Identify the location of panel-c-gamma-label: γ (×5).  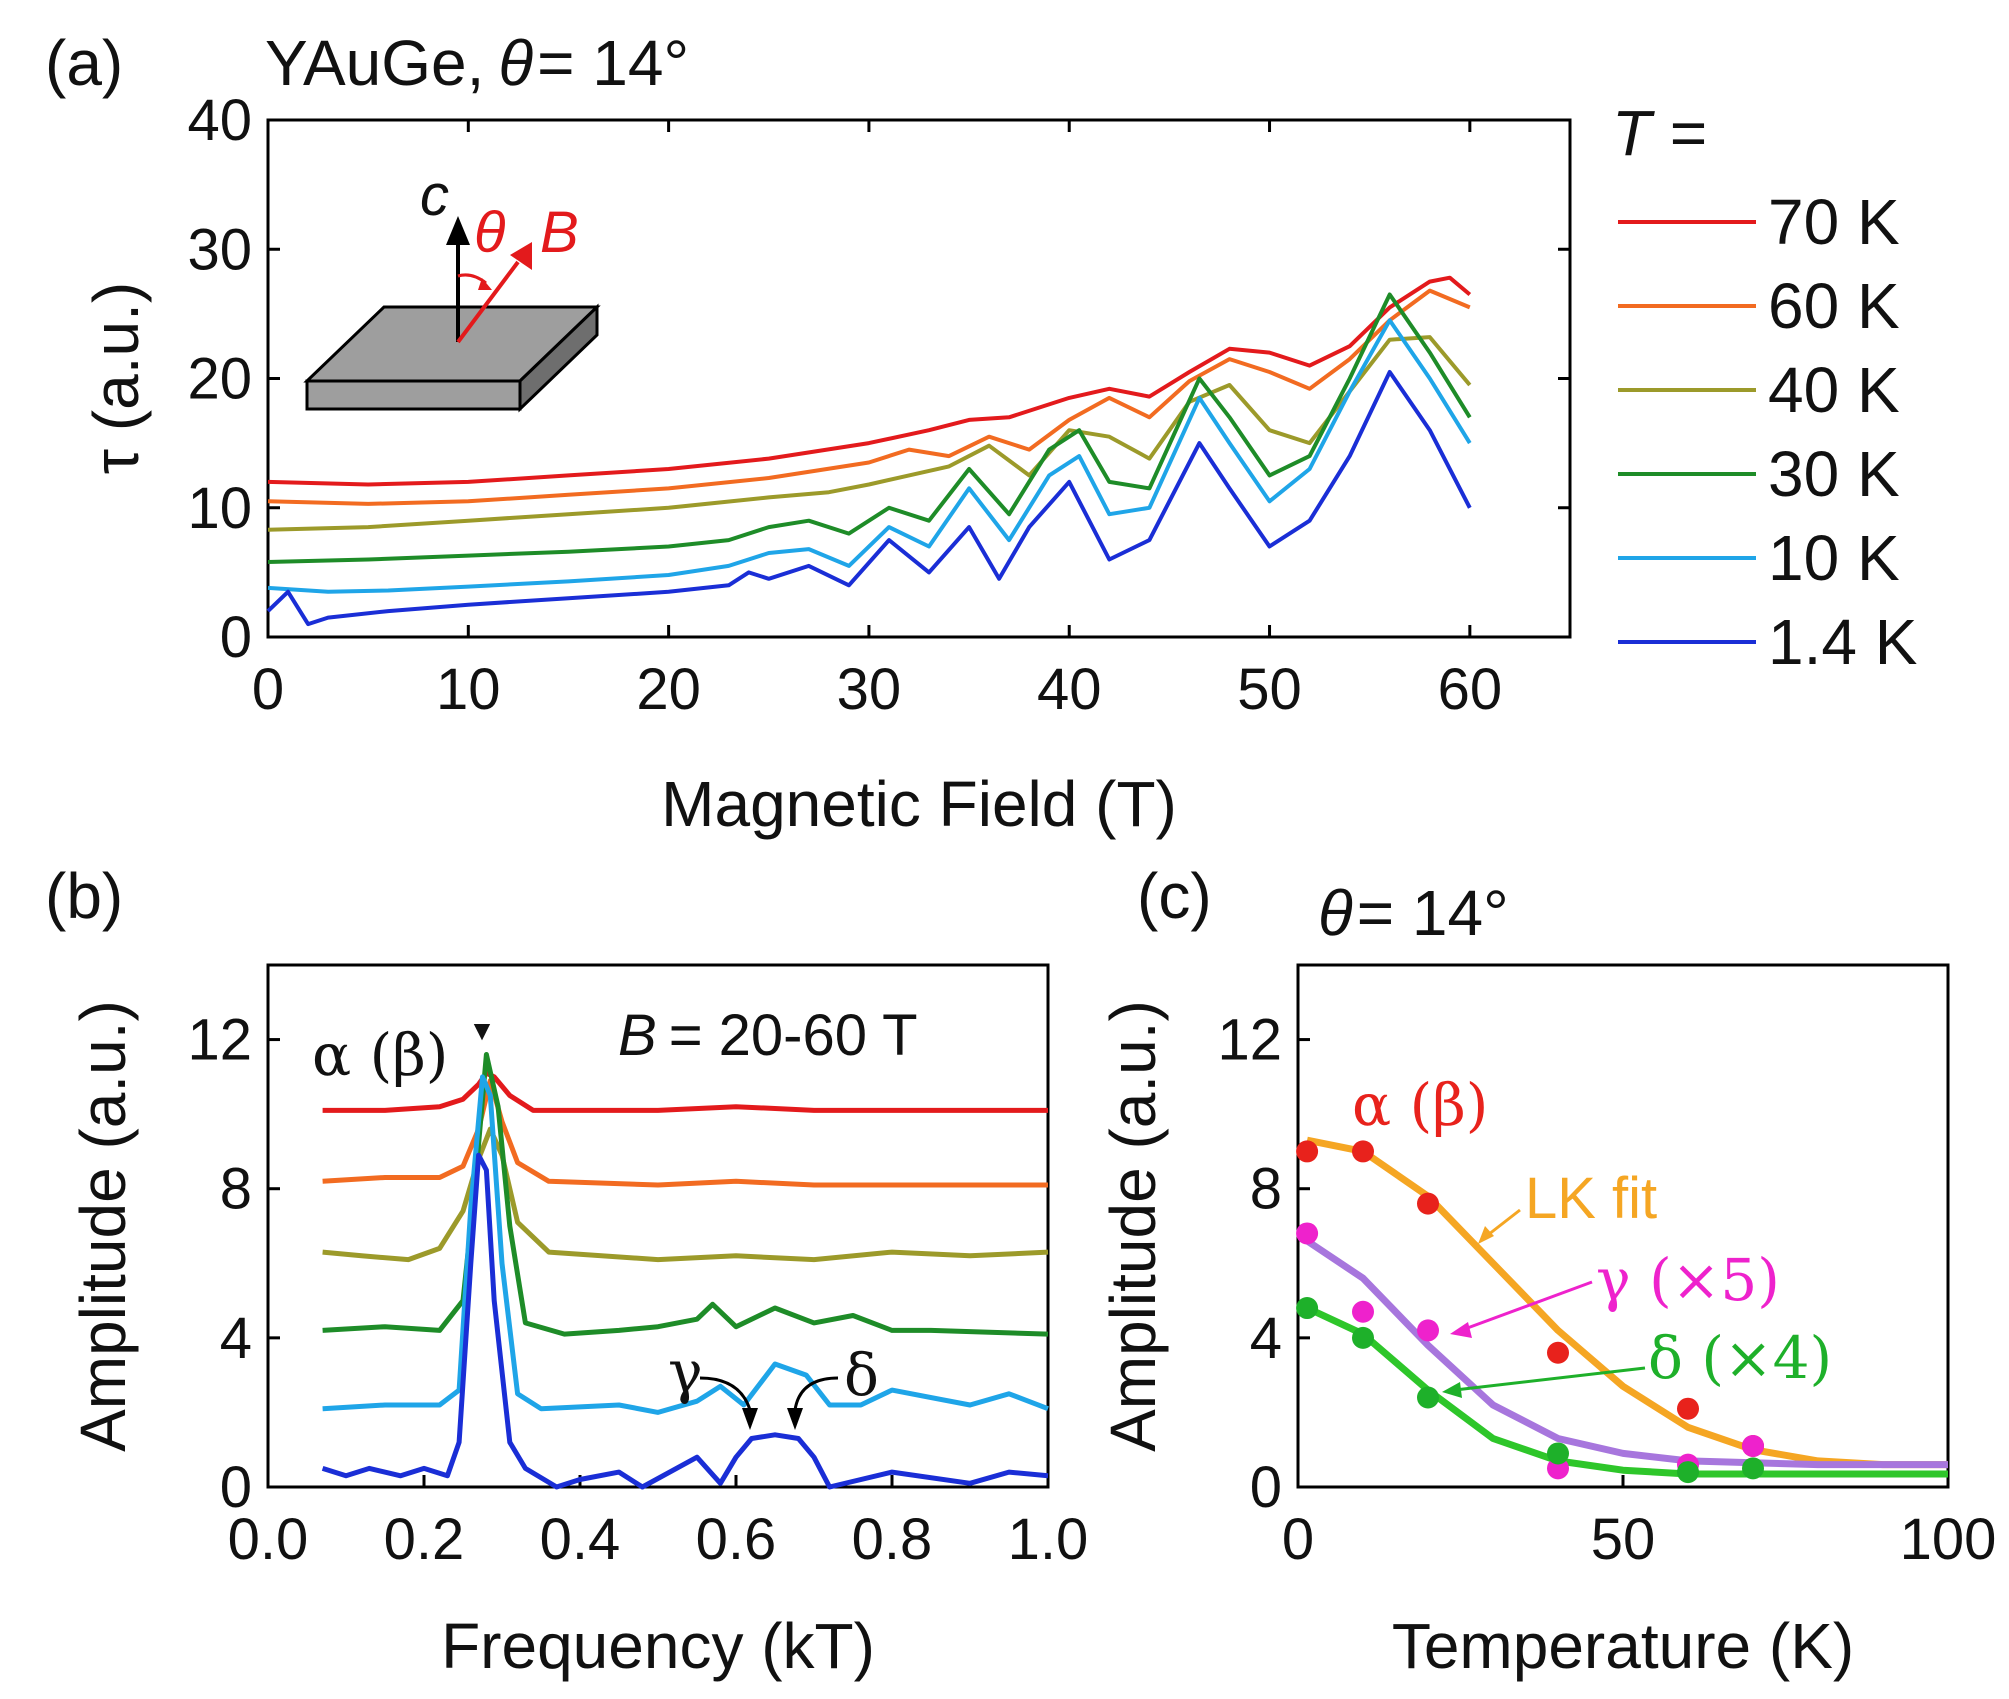
(1688, 1280).